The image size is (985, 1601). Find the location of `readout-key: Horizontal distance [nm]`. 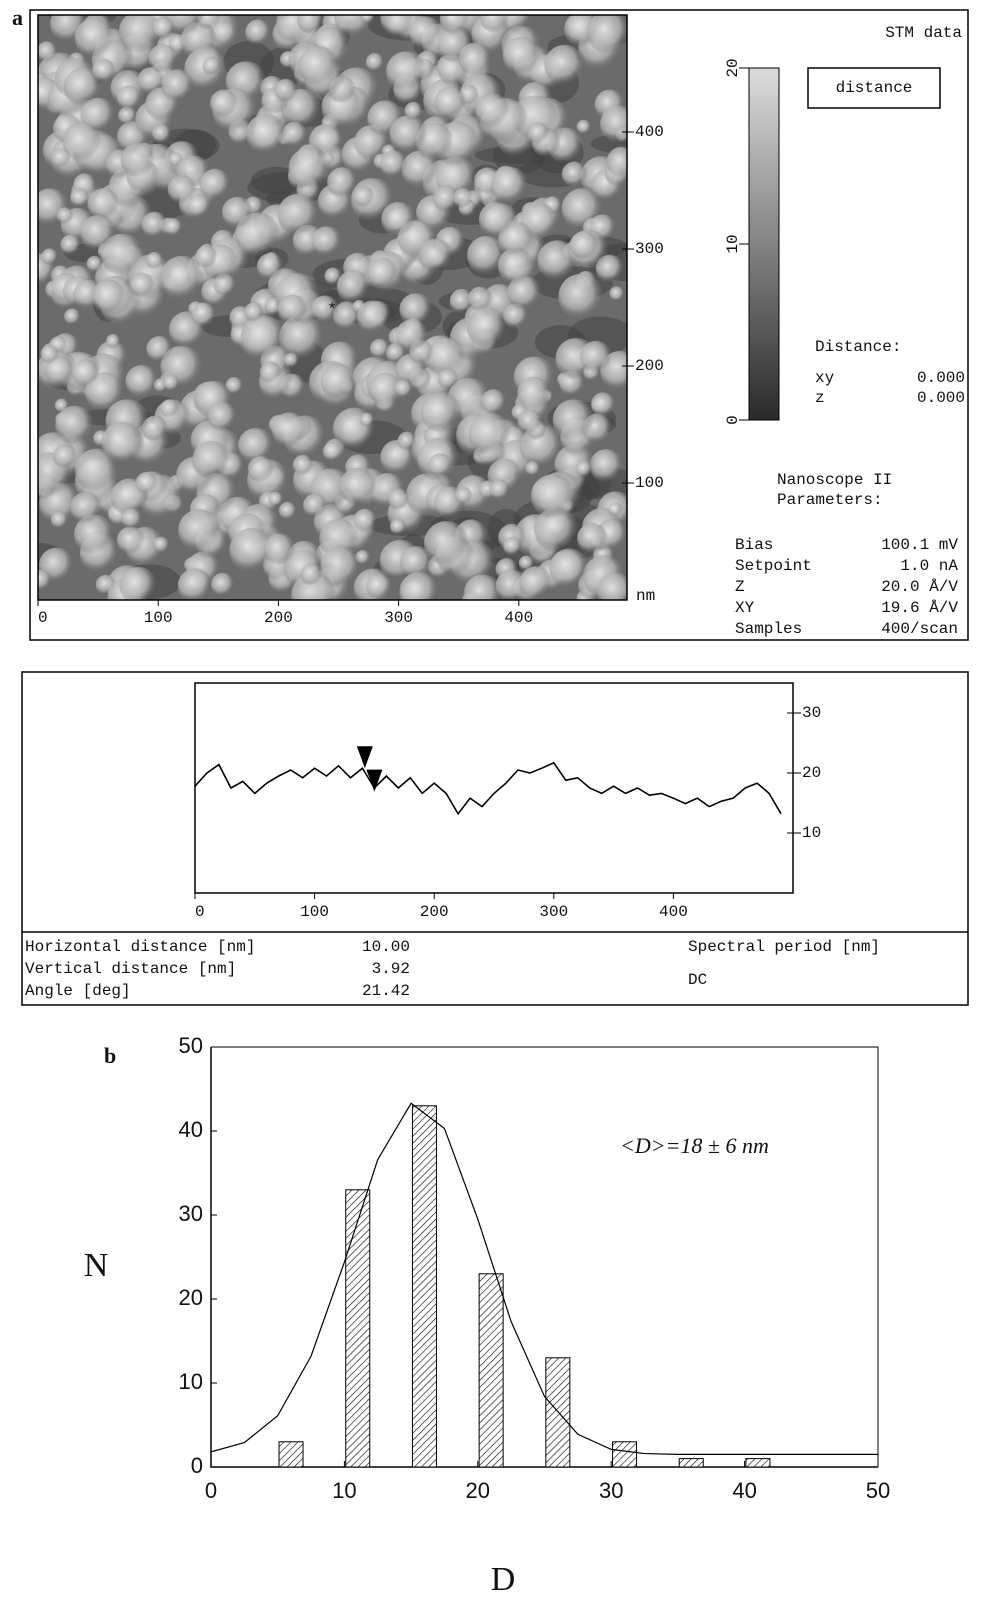

readout-key: Horizontal distance [nm] is located at coordinates (140, 947).